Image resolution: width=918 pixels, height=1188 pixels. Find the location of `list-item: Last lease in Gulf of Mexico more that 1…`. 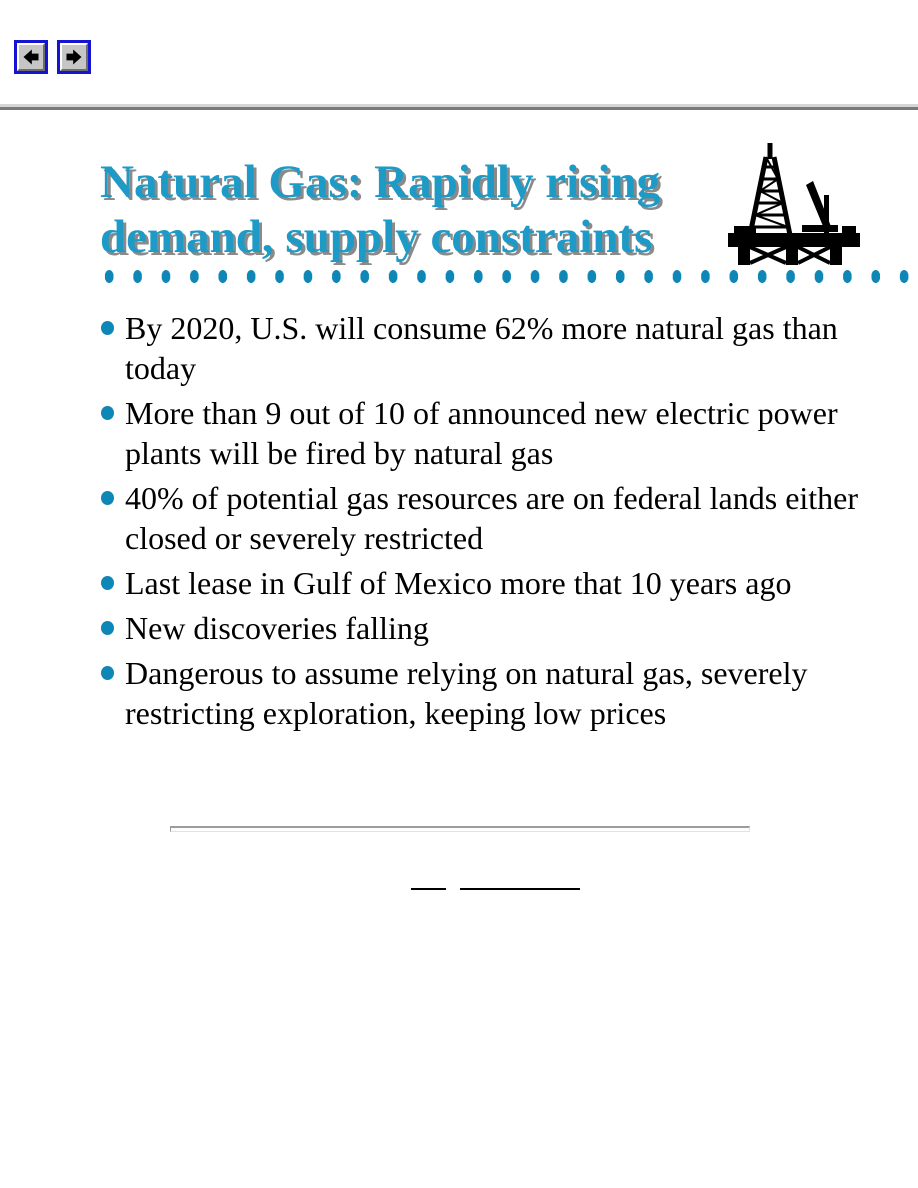

list-item: Last lease in Gulf of Mexico more that 1… is located at coordinates (501, 583).